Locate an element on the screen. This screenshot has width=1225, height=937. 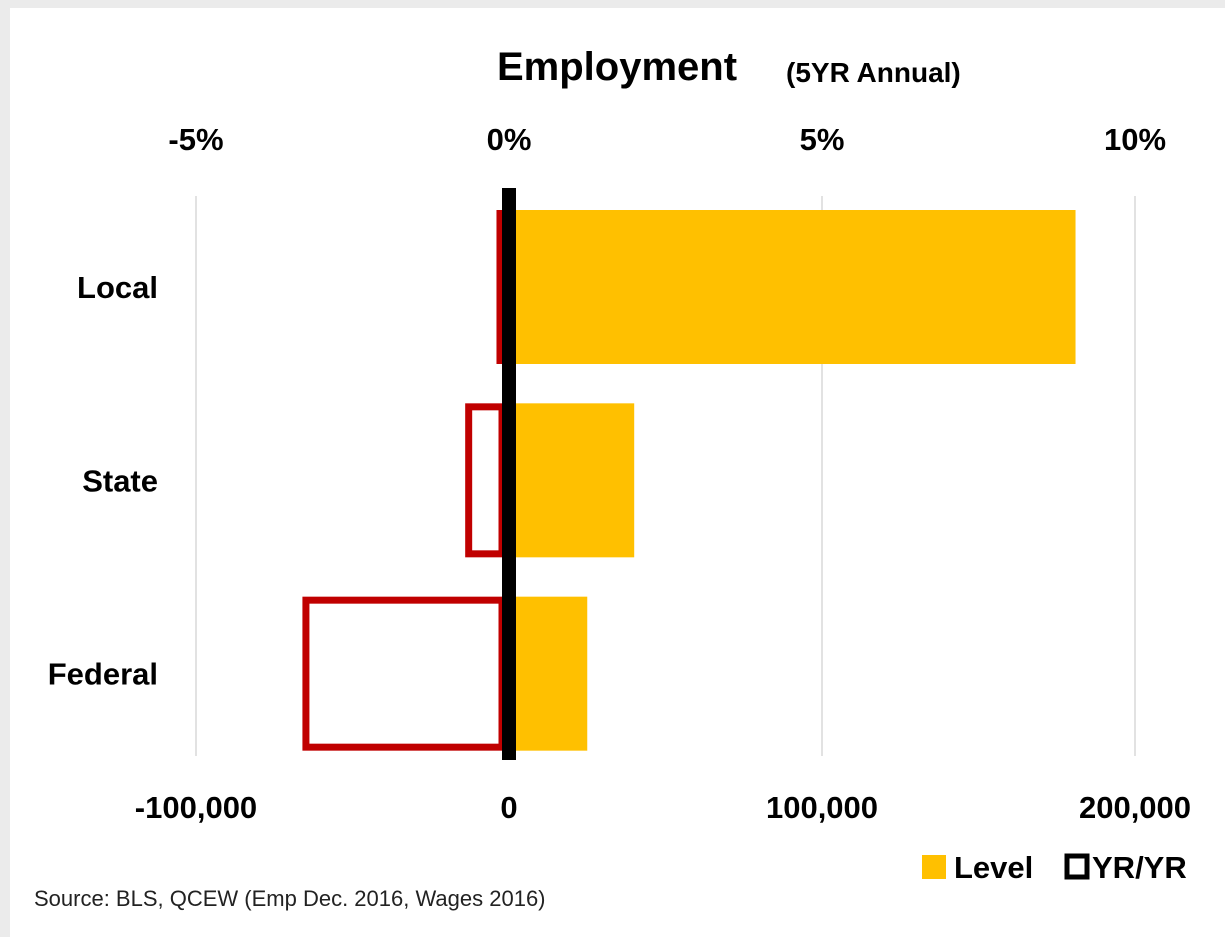
legend-swatch-level is located at coordinates (934, 867).